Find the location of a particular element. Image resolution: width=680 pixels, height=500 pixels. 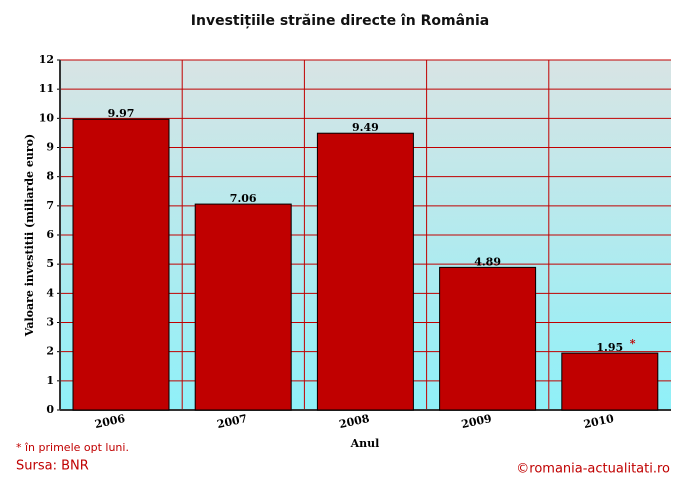

x-tick-label: 2009 is located at coordinates (476, 421).